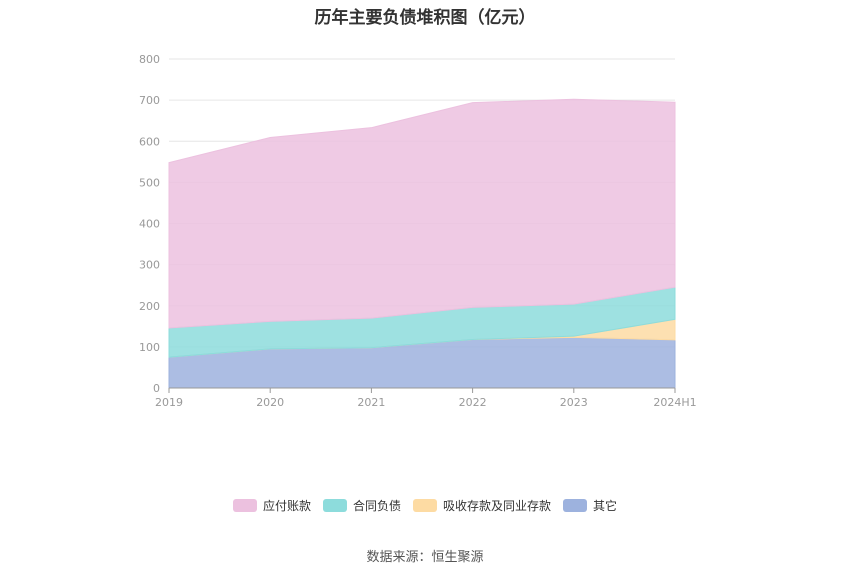 This screenshot has width=850, height=575. I want to click on legend-label: 应付账款, so click(286, 506).